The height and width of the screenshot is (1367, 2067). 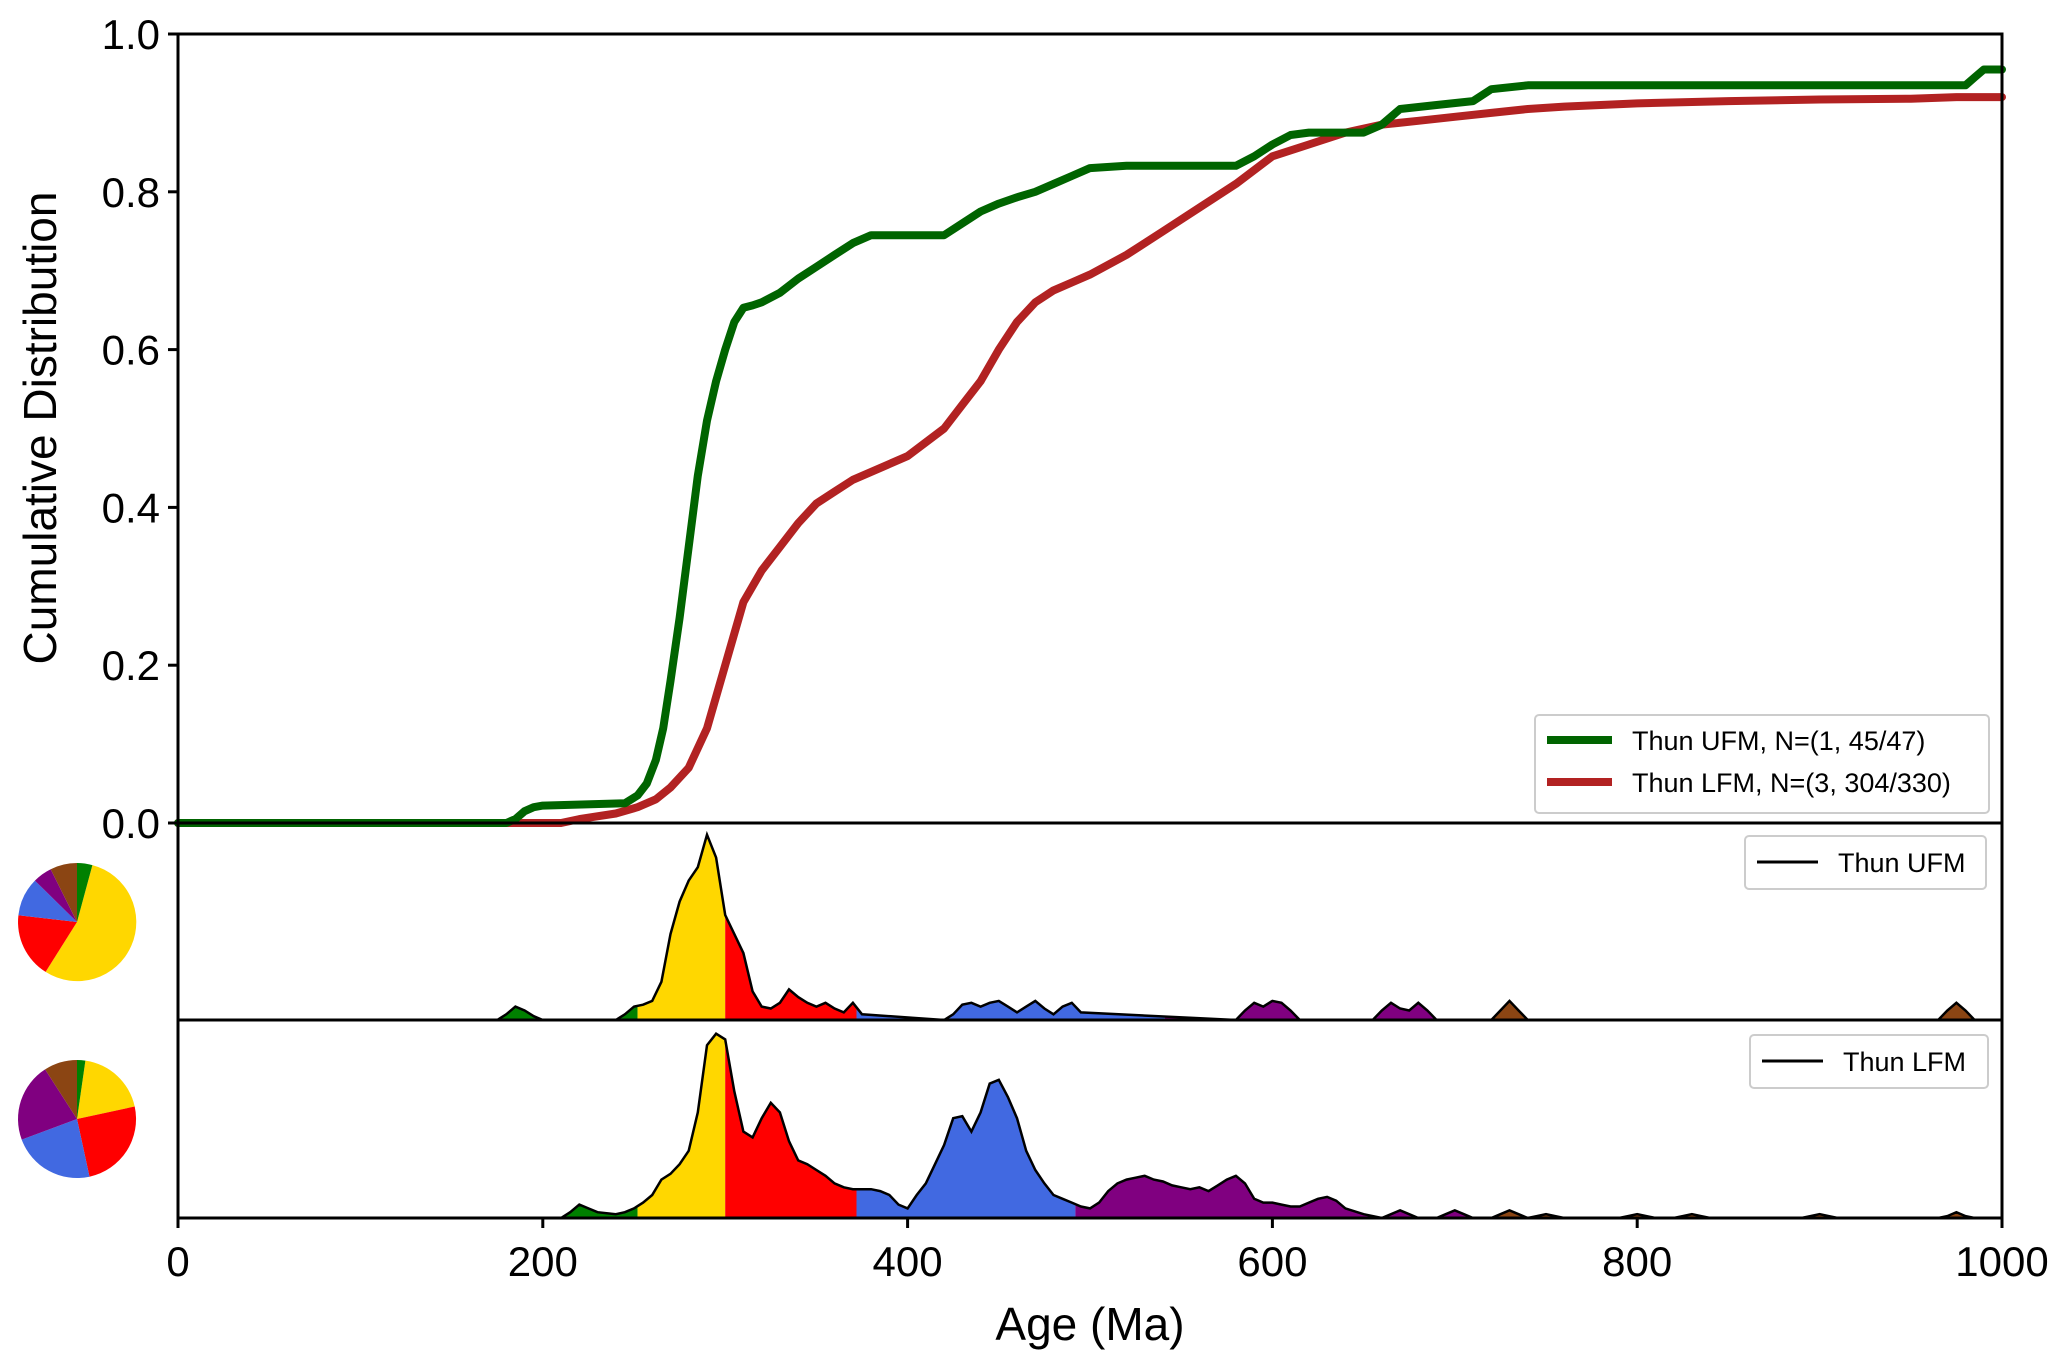 I want to click on kde-ufm-legend: Thun UFM, so click(x=1865, y=862).